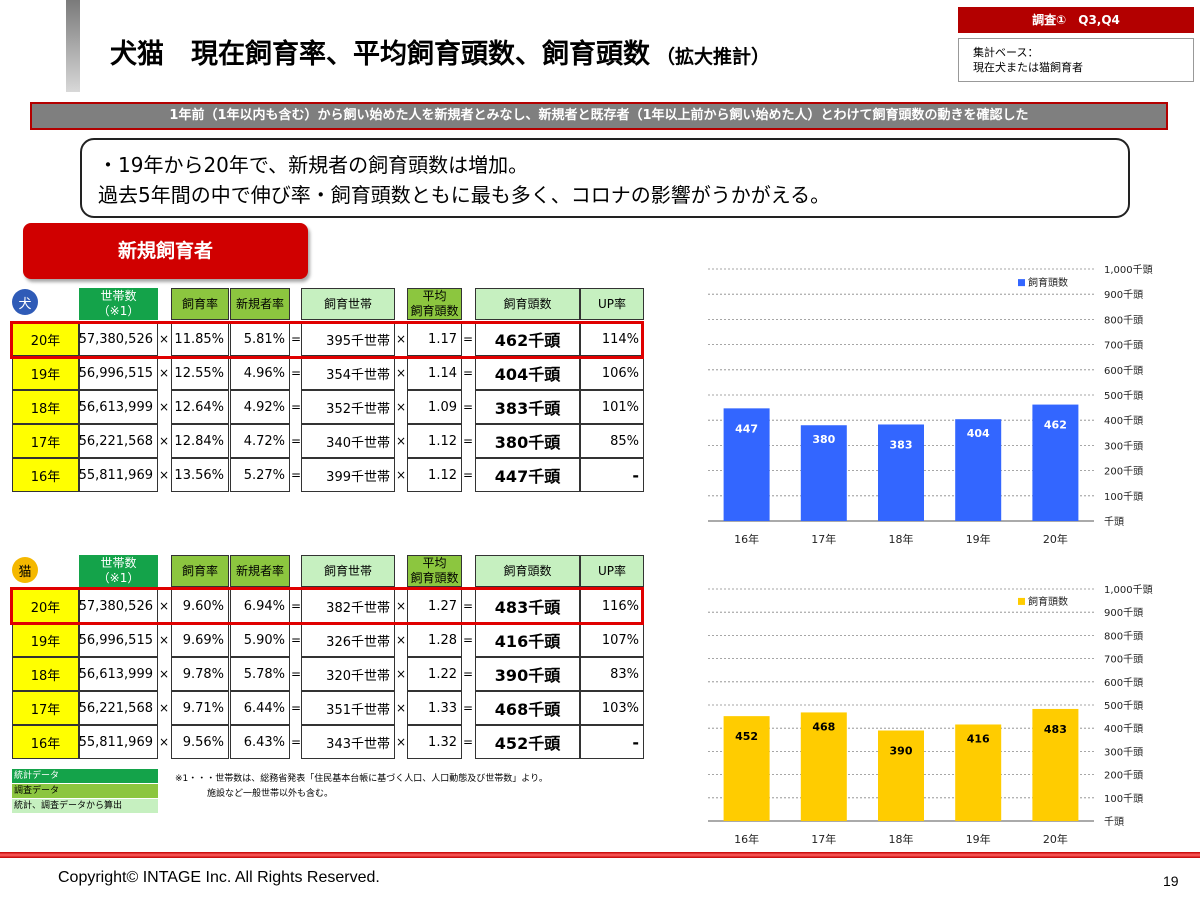 The height and width of the screenshot is (900, 1200). I want to click on dog-households-cell: 57,380,526, so click(118, 339).